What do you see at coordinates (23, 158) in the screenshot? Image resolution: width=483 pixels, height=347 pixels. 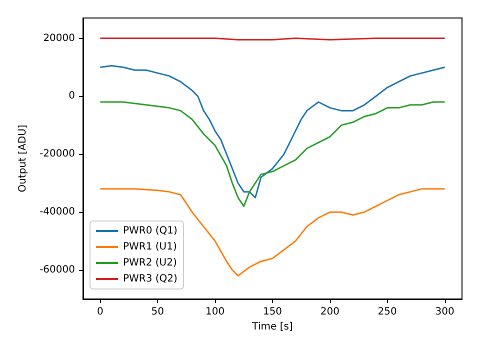 I see `y-axis-title: Output [ADU]` at bounding box center [23, 158].